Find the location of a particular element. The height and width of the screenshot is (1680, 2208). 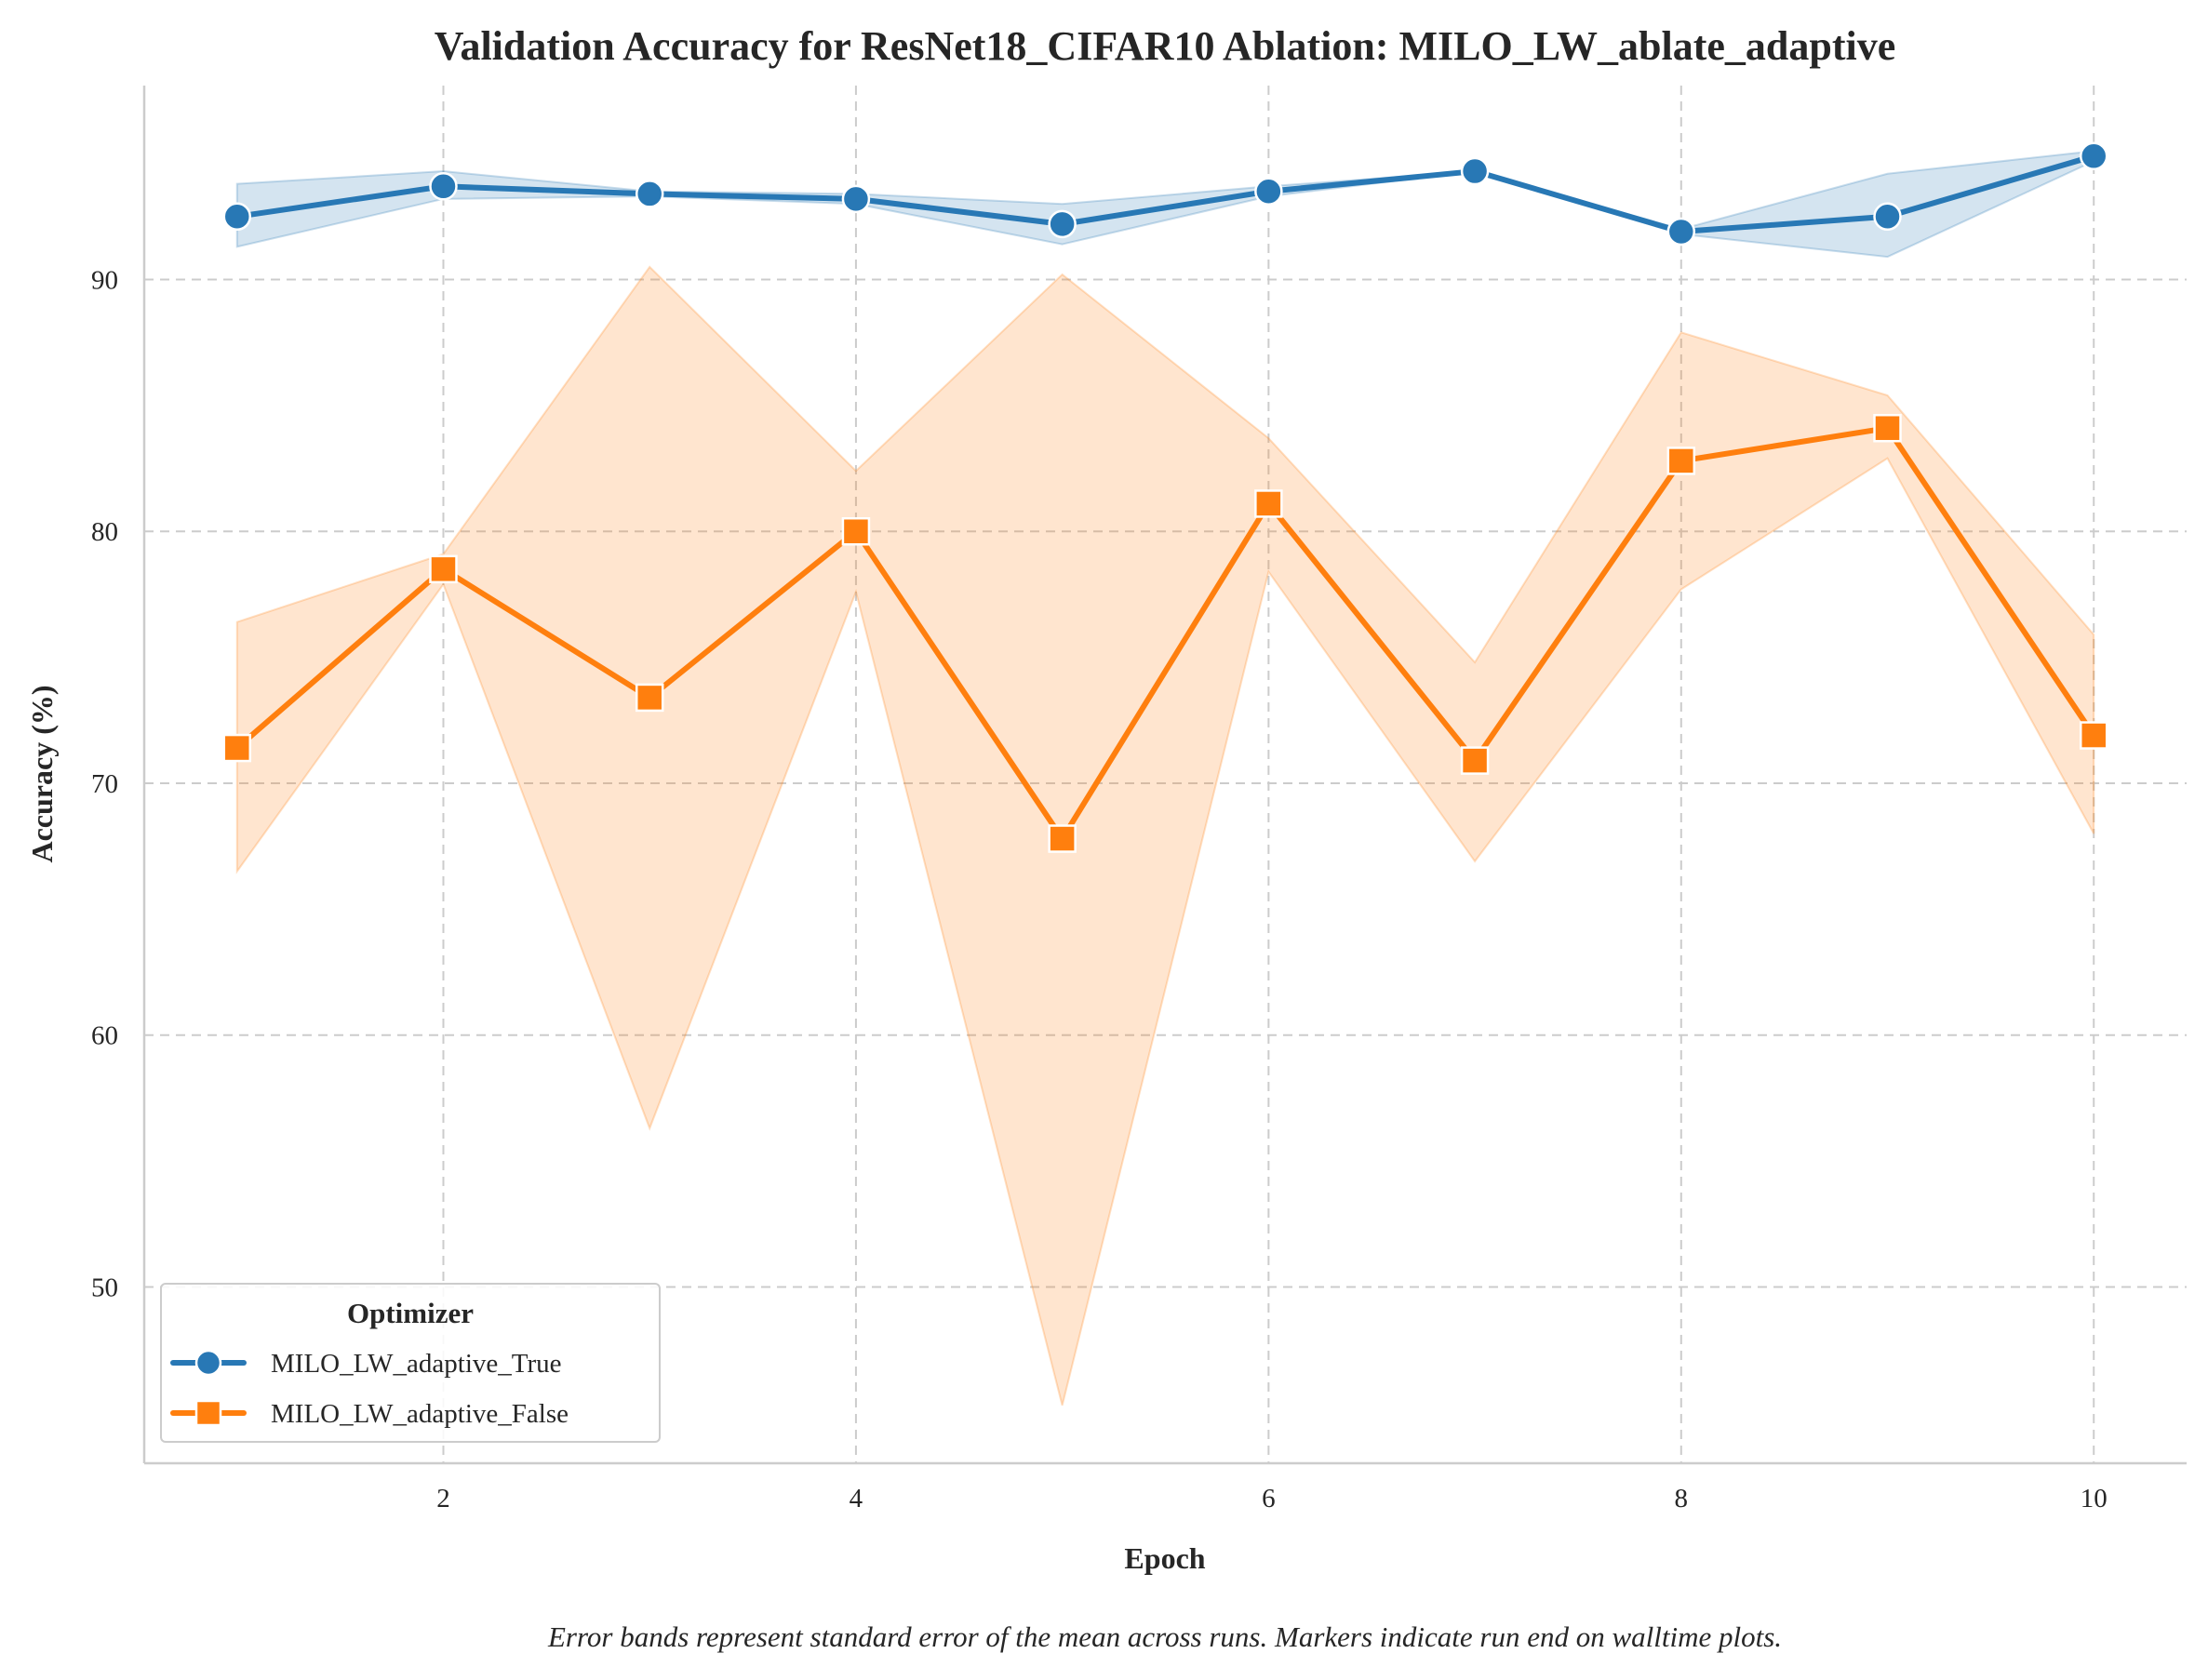

y-tick-label: 80 is located at coordinates (104, 532).